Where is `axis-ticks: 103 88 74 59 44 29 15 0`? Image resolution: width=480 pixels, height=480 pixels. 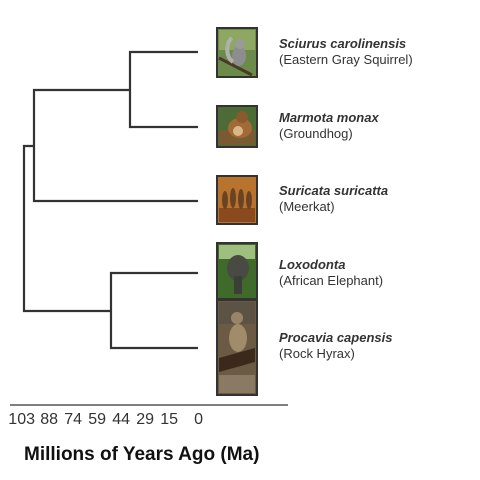
axis-ticks: 103 88 74 59 44 29 15 0 is located at coordinates (105, 419).